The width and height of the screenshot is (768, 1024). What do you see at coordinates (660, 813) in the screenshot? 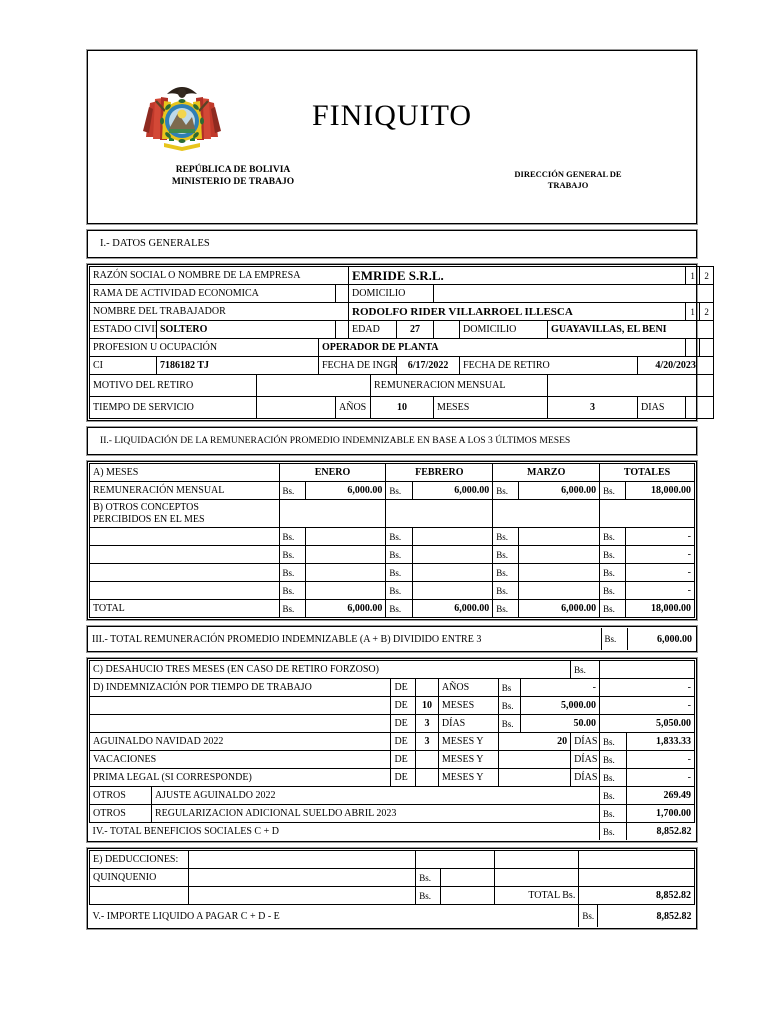
I see `otros-2-amount: 1,700.00` at bounding box center [660, 813].